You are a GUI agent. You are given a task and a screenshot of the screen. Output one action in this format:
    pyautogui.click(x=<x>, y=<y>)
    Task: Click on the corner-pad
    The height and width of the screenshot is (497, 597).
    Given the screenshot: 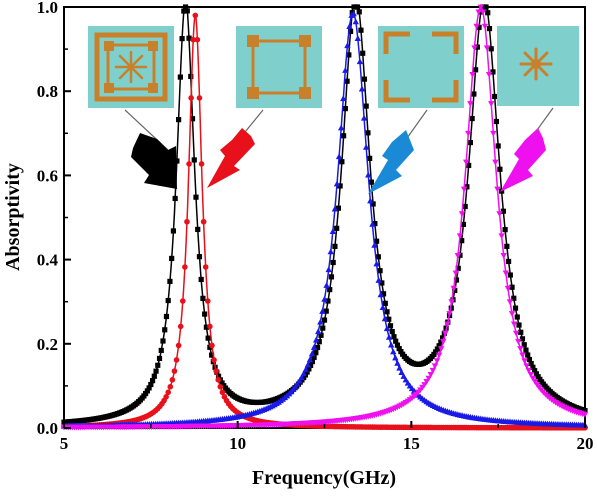 What is the action you would take?
    pyautogui.click(x=305, y=41)
    